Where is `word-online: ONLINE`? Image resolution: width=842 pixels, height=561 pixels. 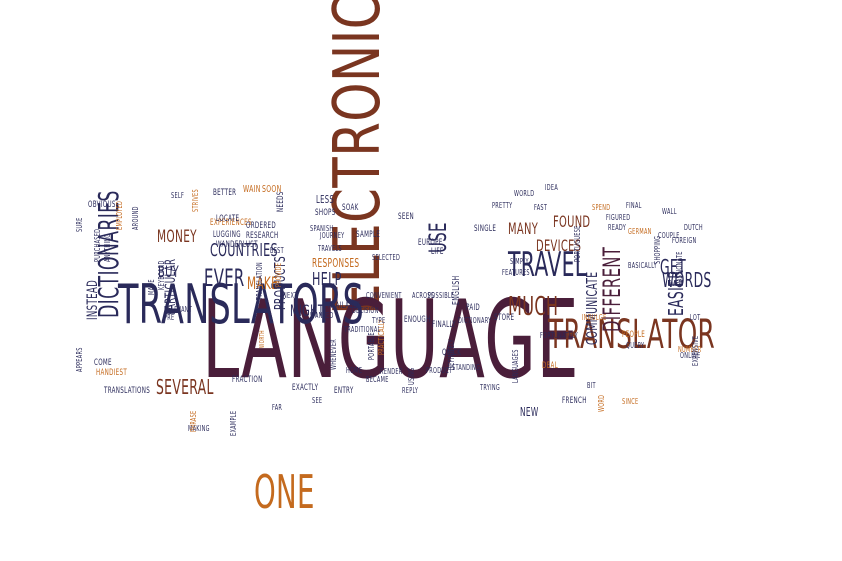 word-online: ONLINE is located at coordinates (690, 355).